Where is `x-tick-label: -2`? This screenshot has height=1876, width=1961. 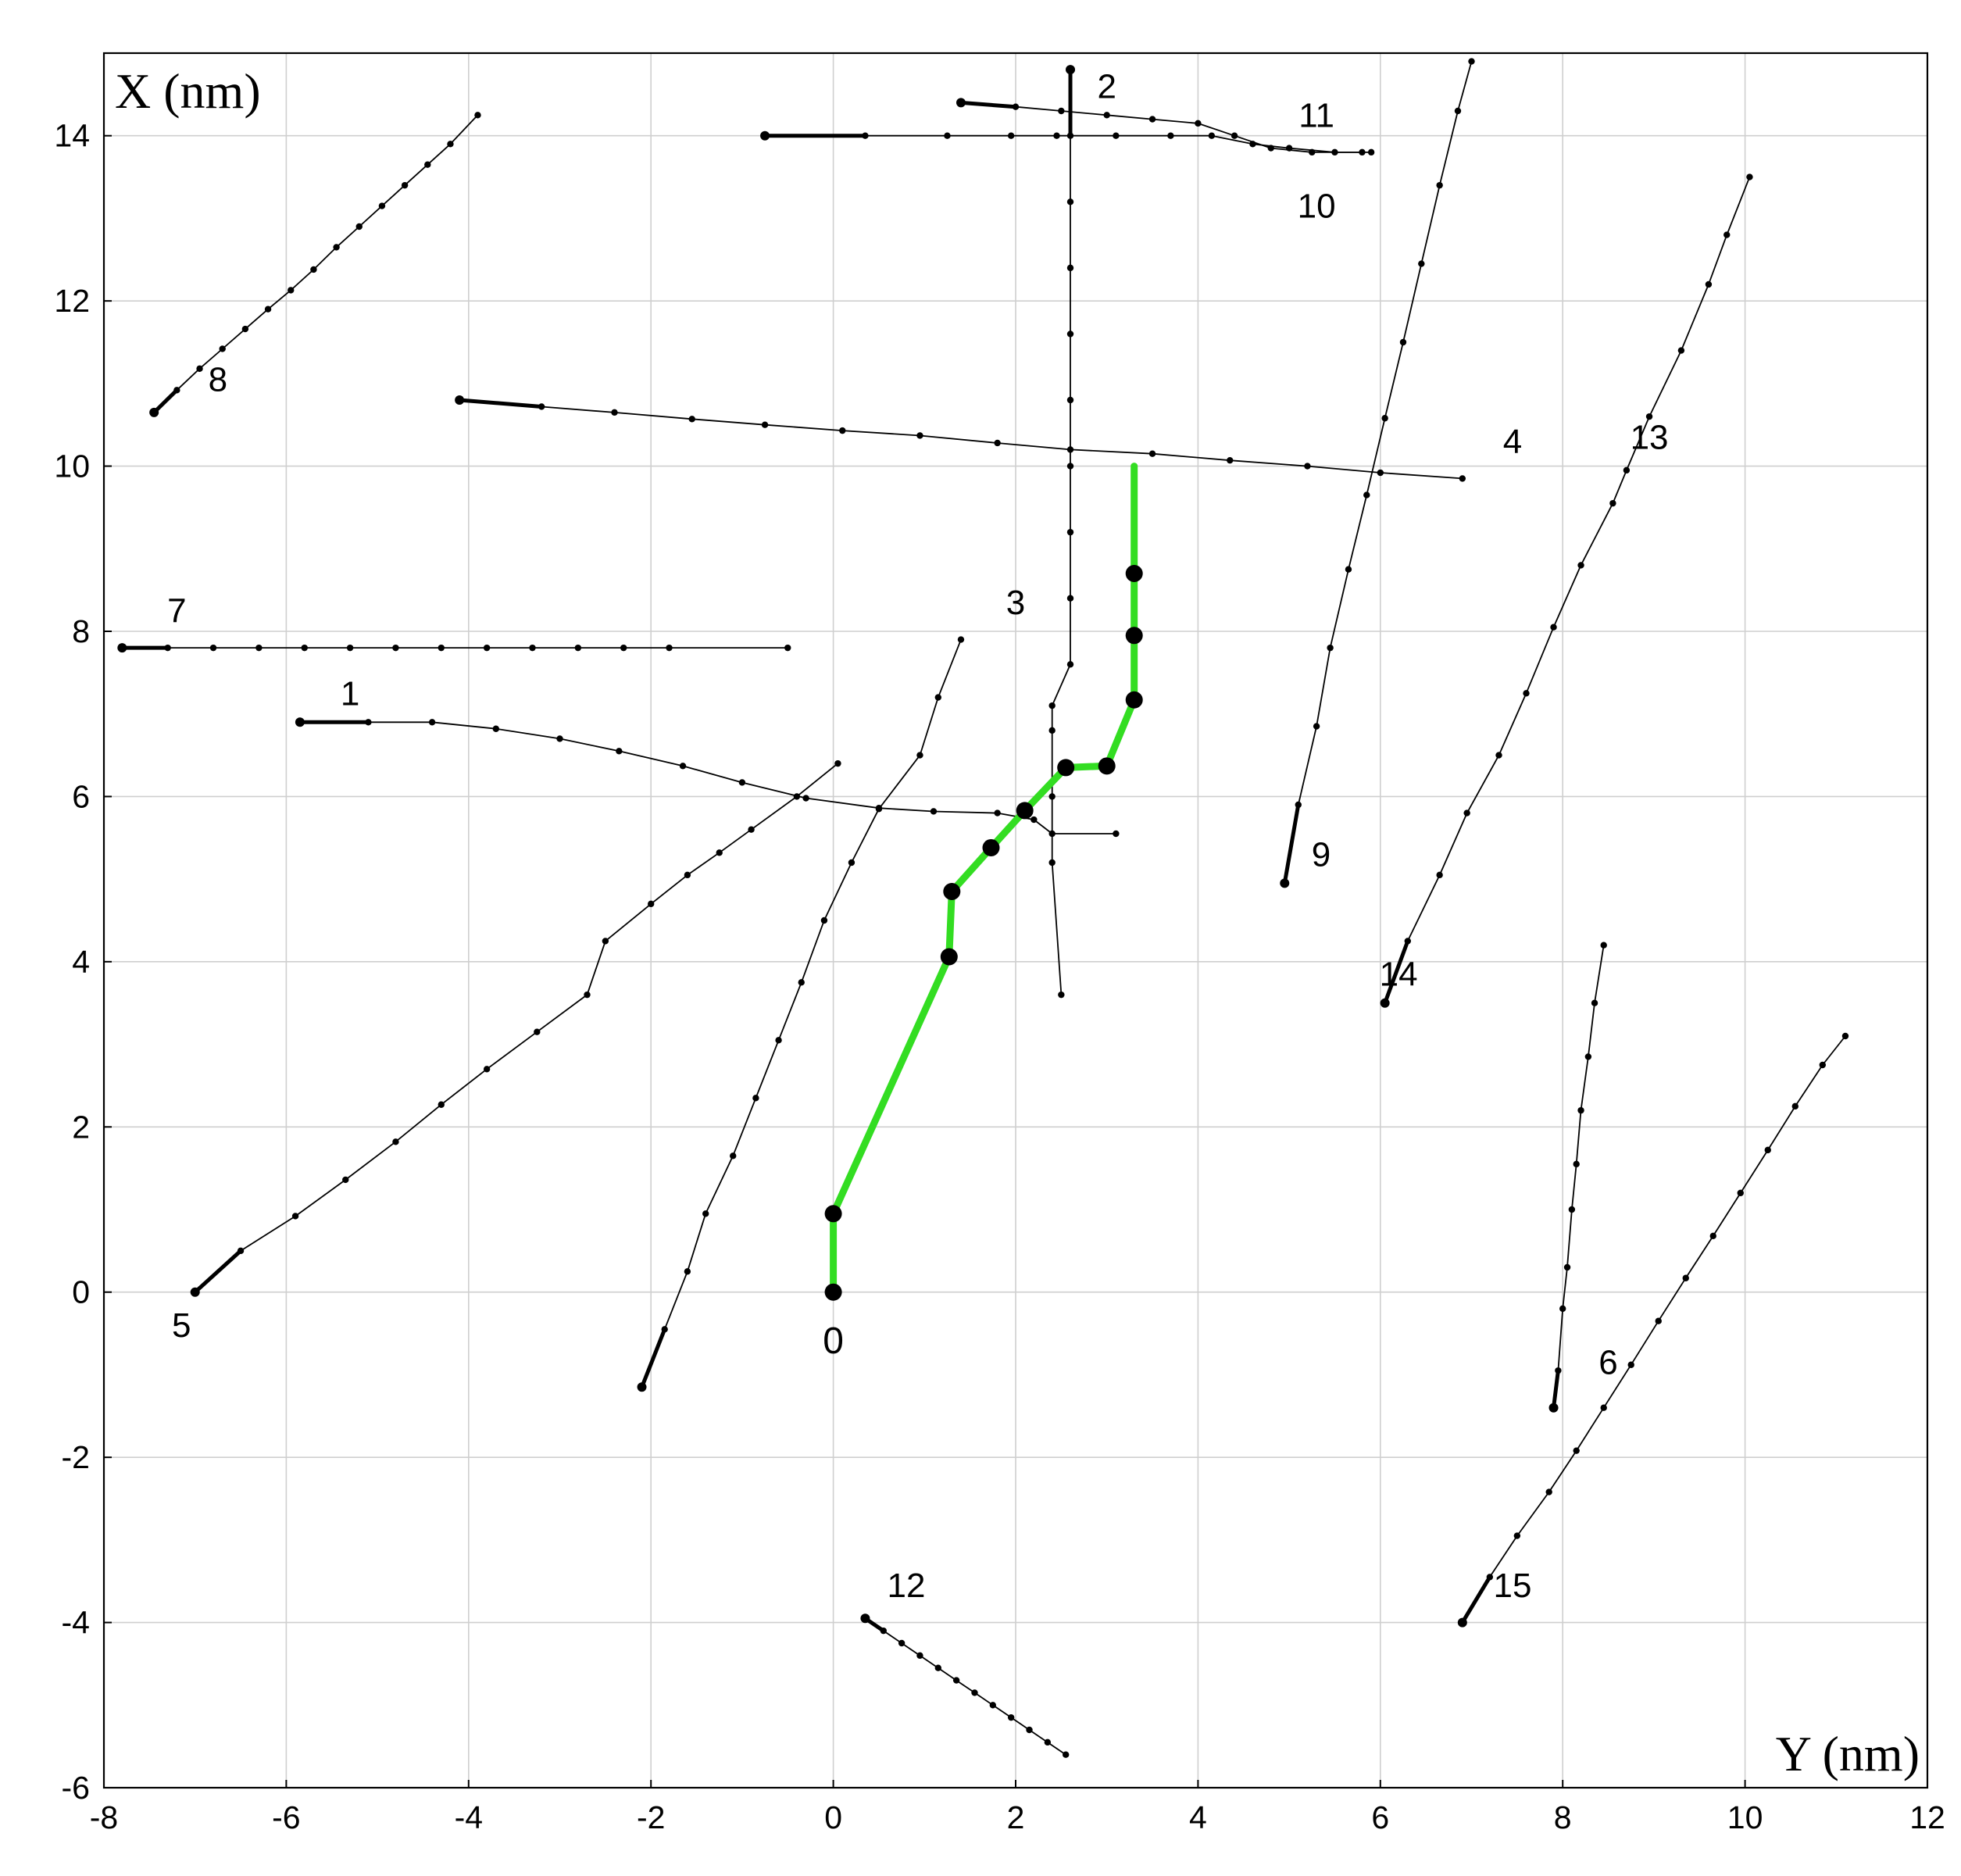 x-tick-label: -2 is located at coordinates (651, 1817).